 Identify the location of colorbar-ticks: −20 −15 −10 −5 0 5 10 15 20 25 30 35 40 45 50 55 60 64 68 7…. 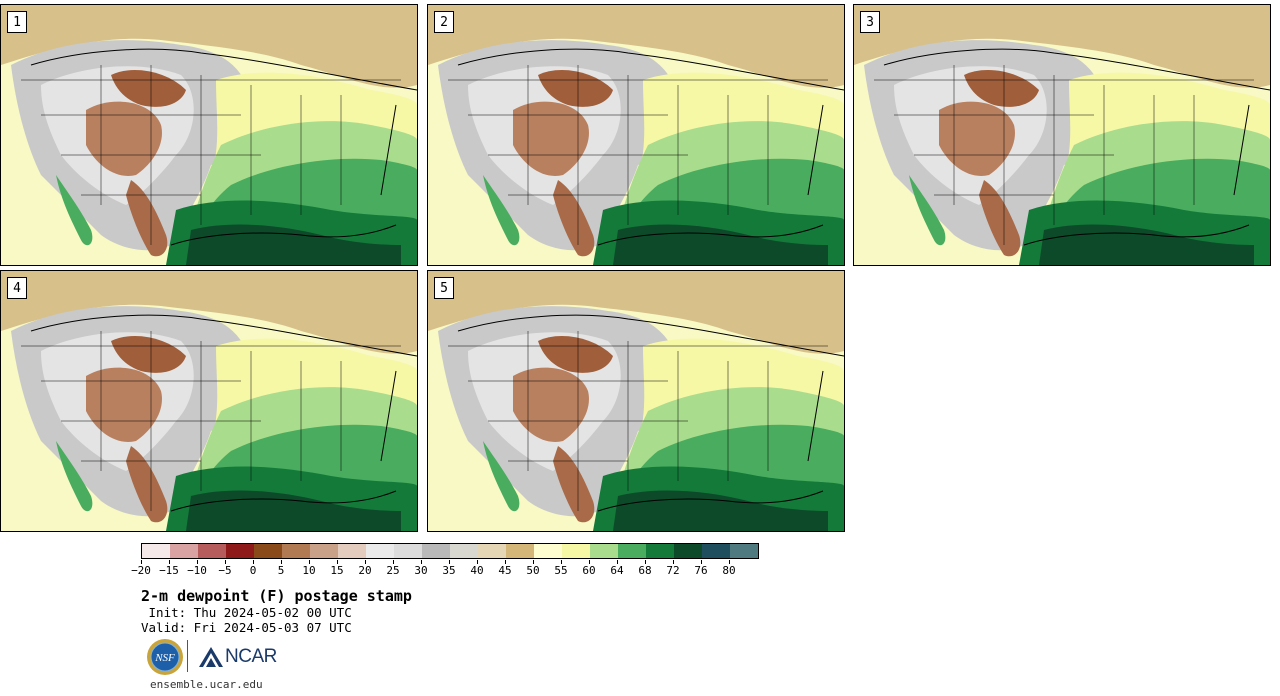
(446, 570).